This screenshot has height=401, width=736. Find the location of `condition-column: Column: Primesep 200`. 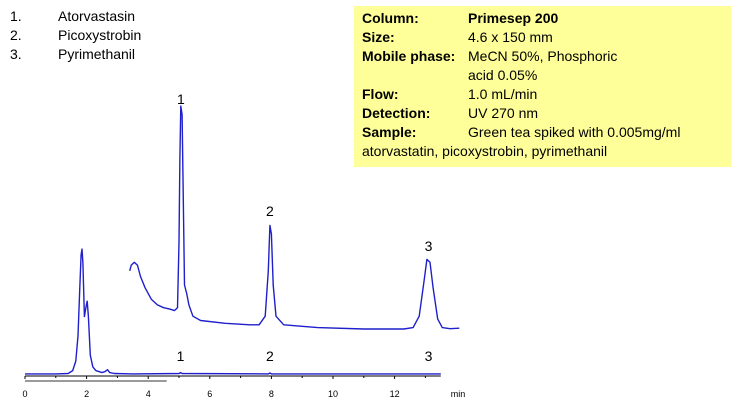

condition-column: Column: Primesep 200 is located at coordinates (546, 18).